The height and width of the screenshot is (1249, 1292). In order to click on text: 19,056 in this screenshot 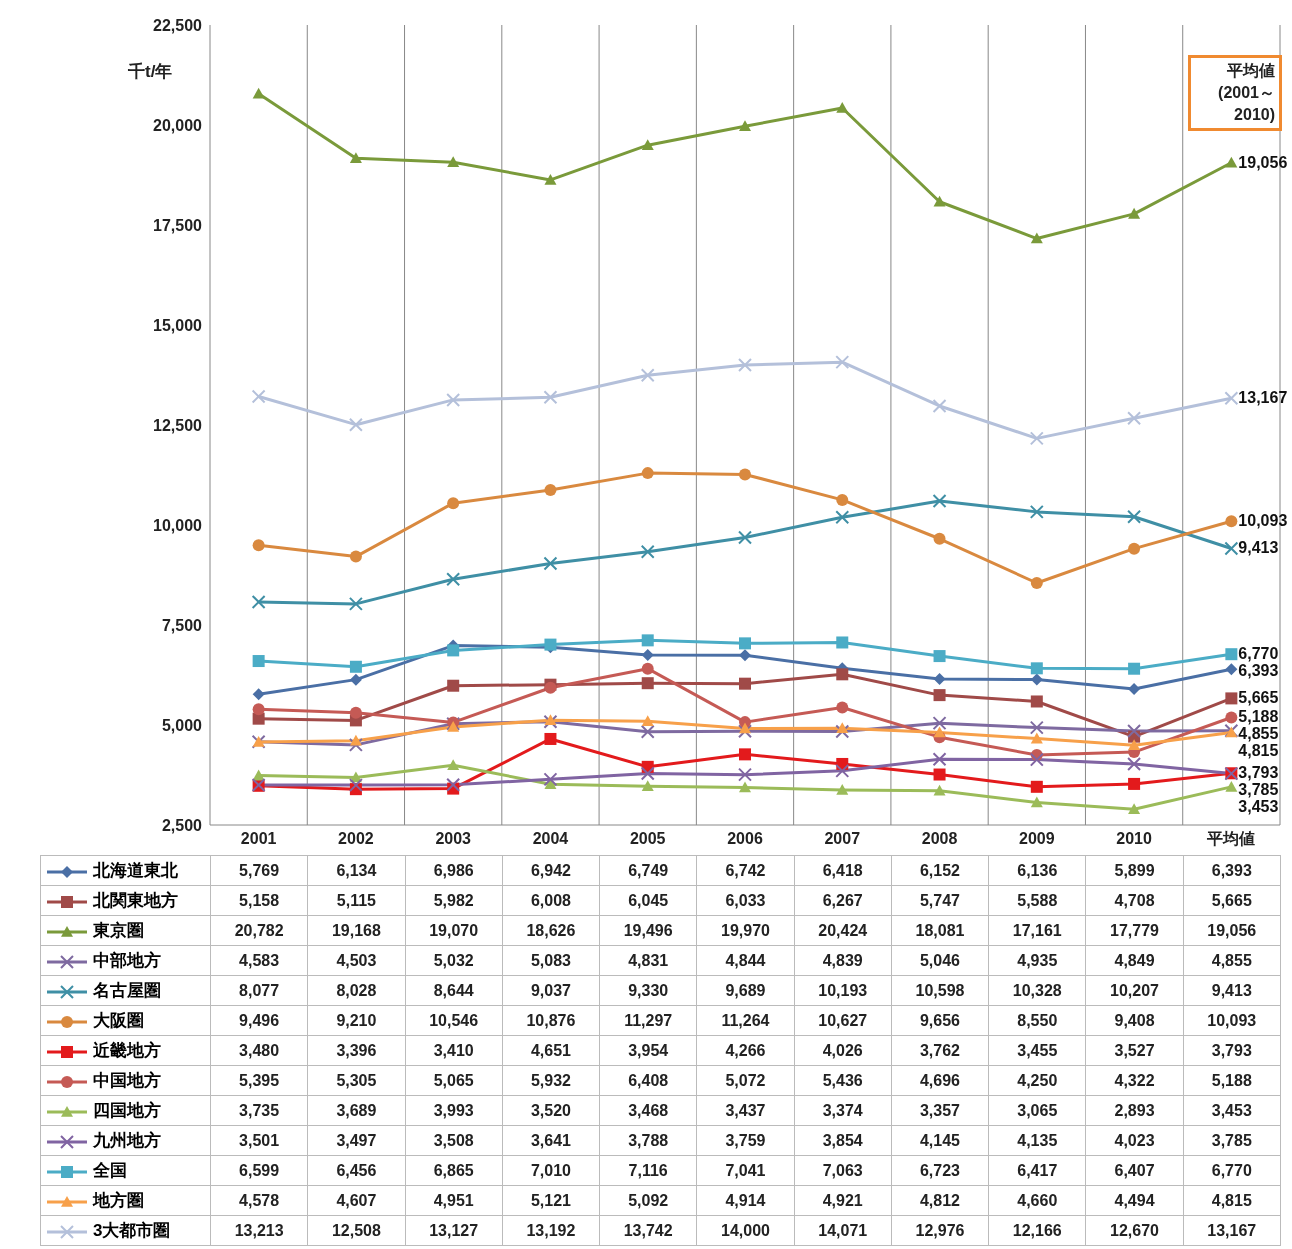, I will do `click(1263, 162)`.